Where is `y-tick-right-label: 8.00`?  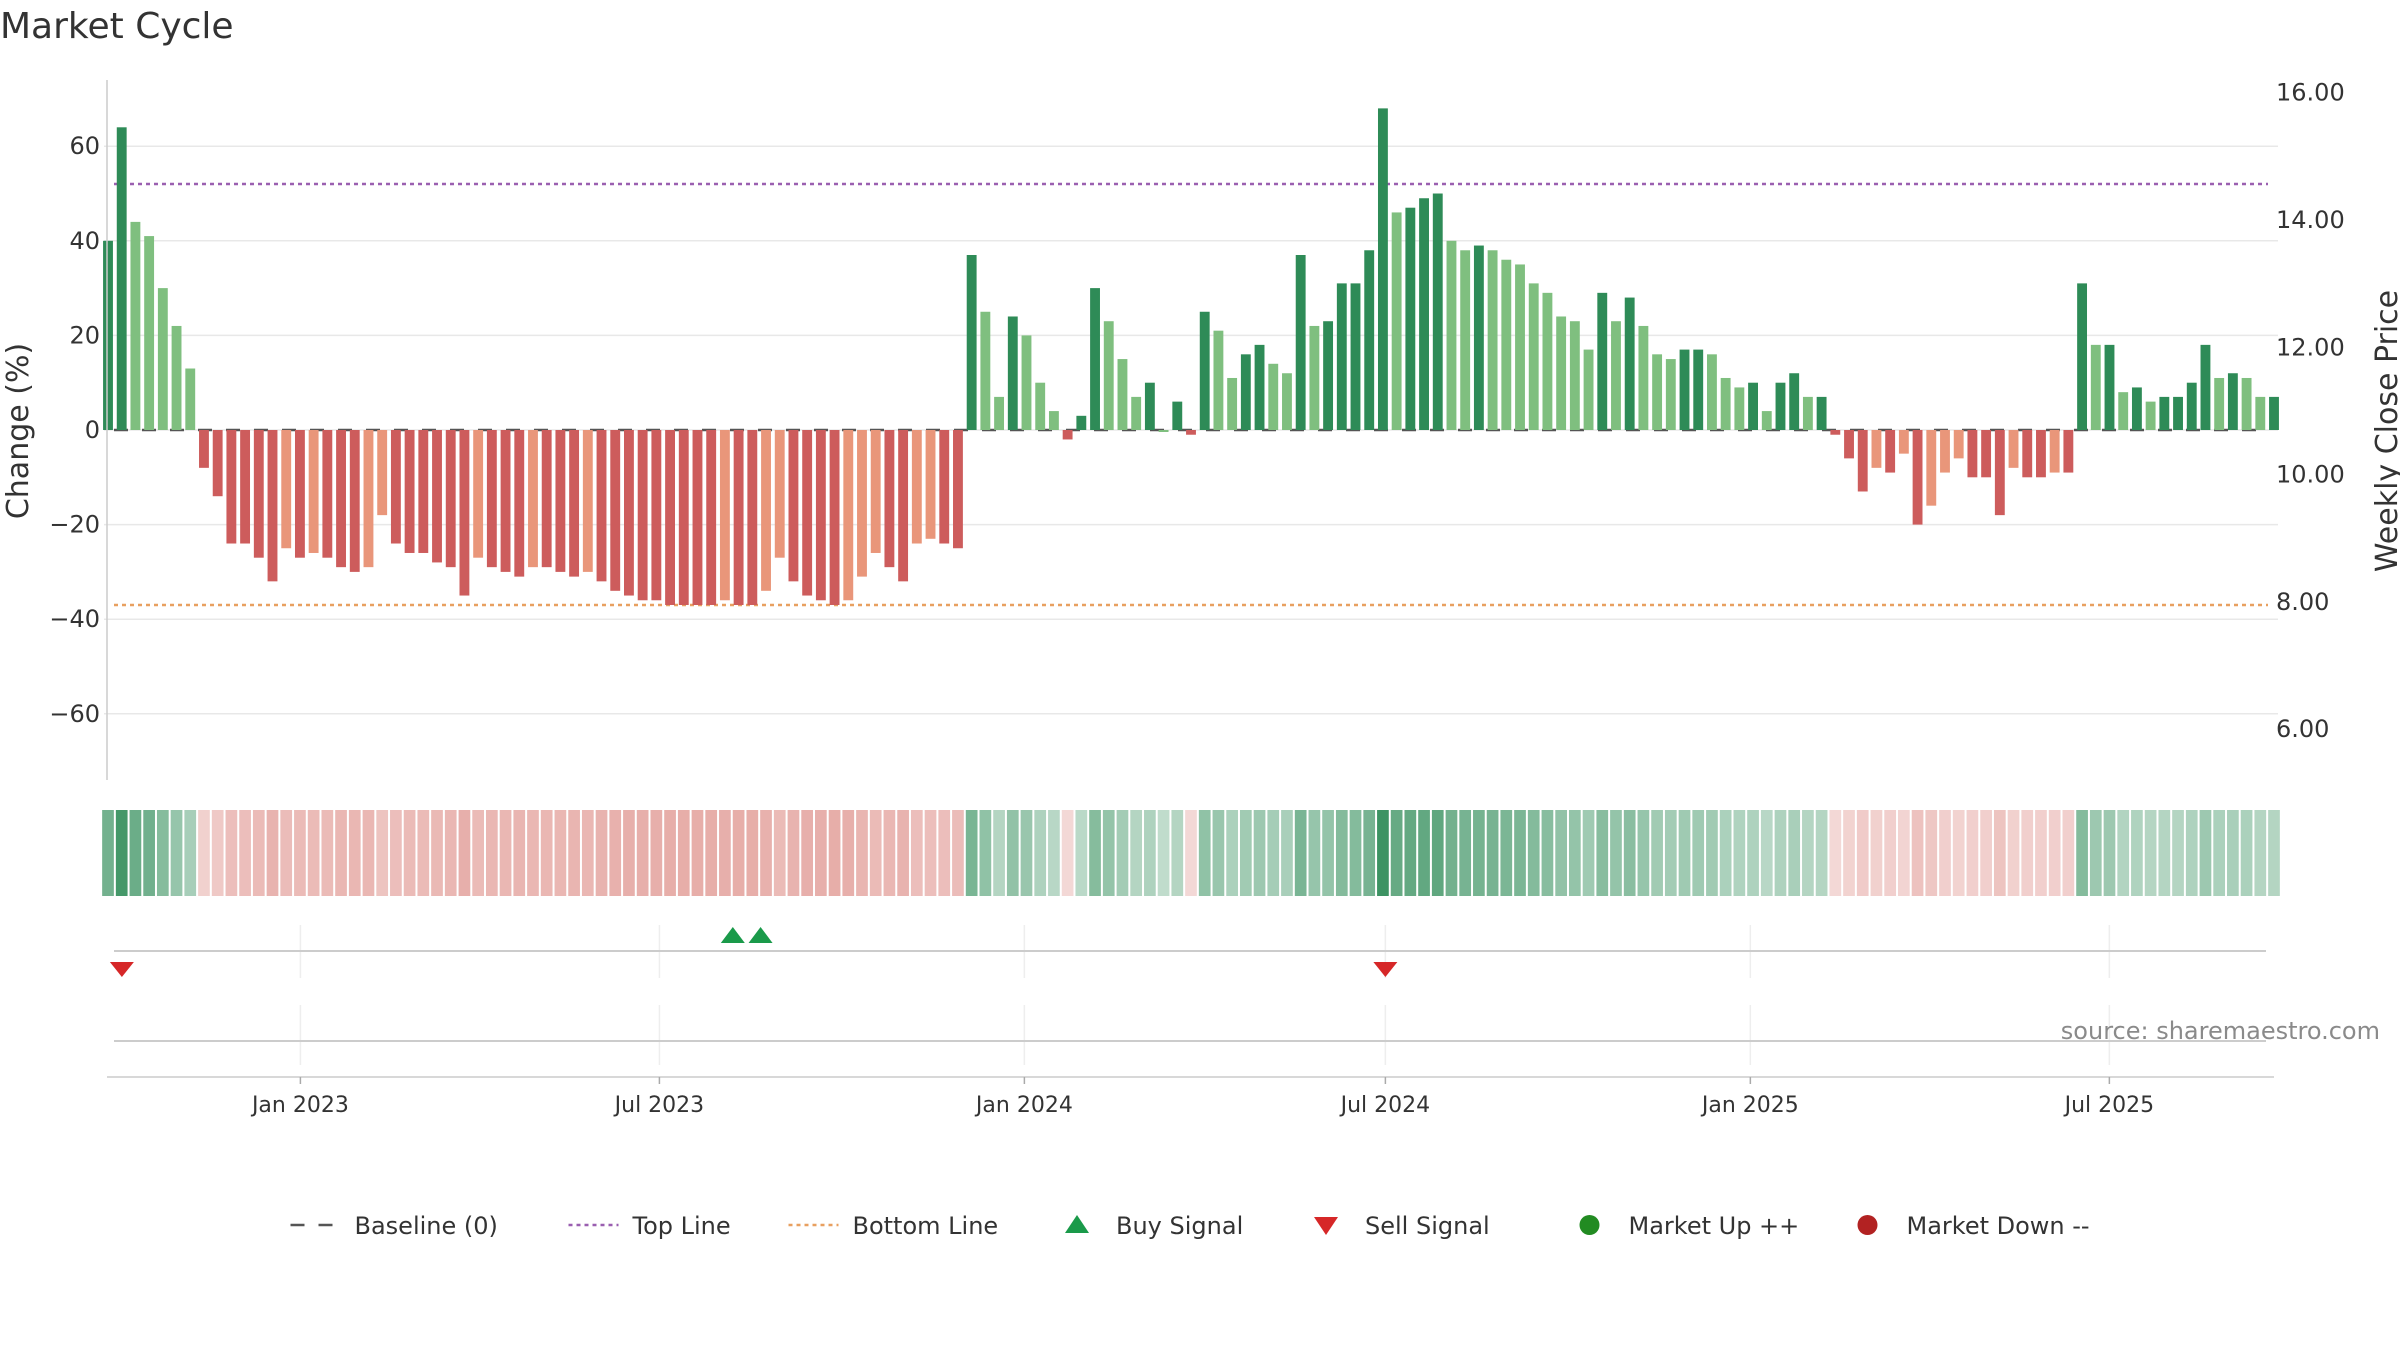
y-tick-right-label: 8.00 is located at coordinates (2302, 602).